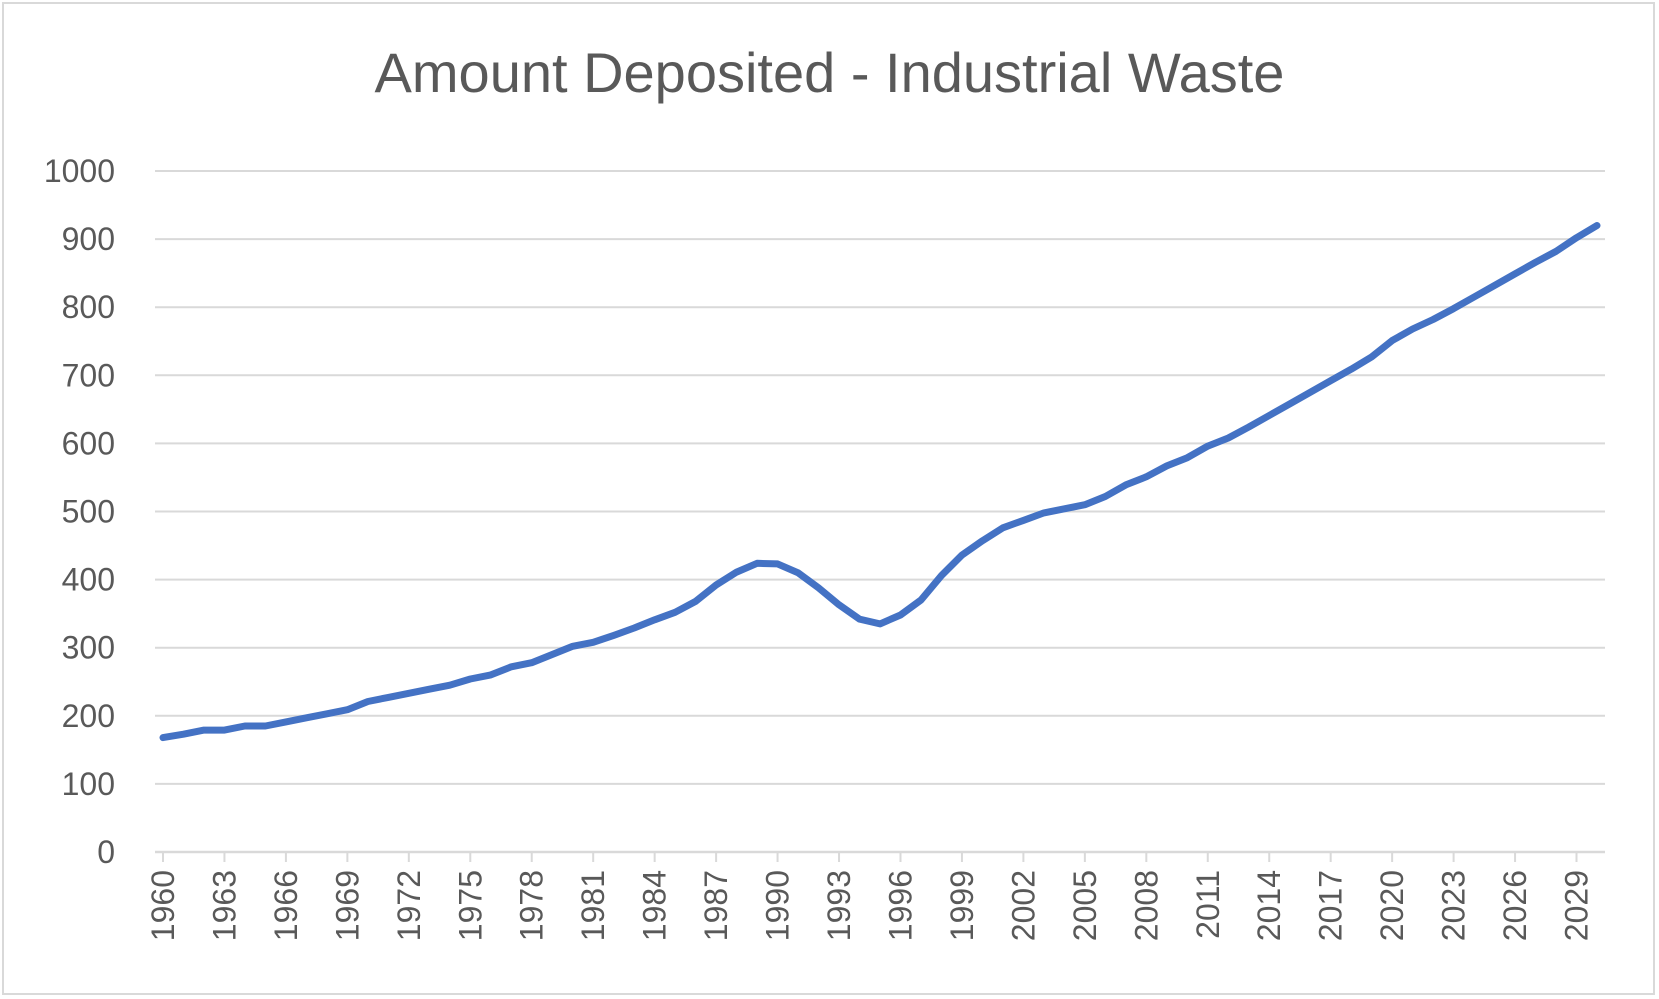 The image size is (1659, 999). Describe the element at coordinates (1208, 904) in the screenshot. I see `x-tick-label: 2011` at that location.